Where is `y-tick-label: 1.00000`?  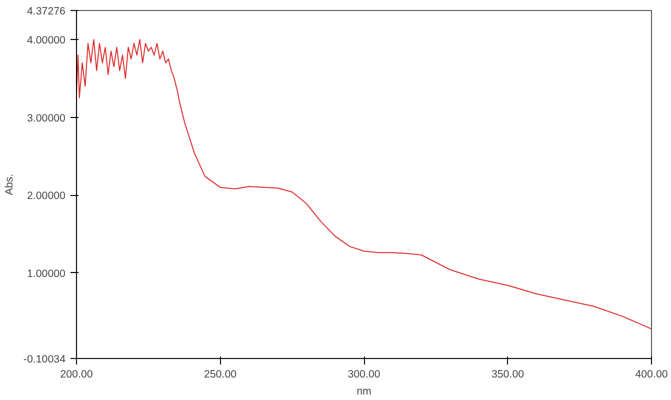 y-tick-label: 1.00000 is located at coordinates (46, 274).